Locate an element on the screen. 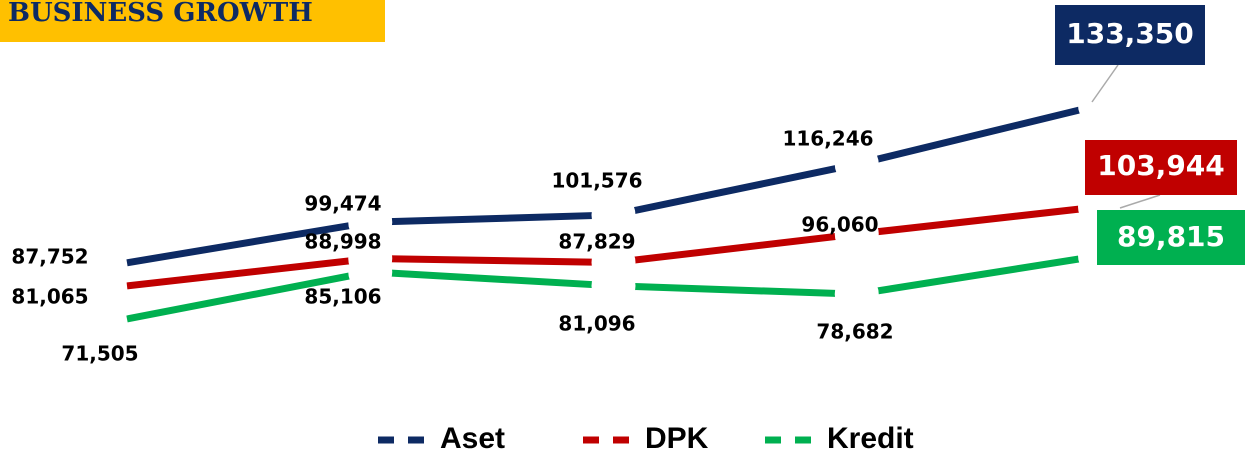 The image size is (1255, 466). legend-label: Aset is located at coordinates (472, 438).